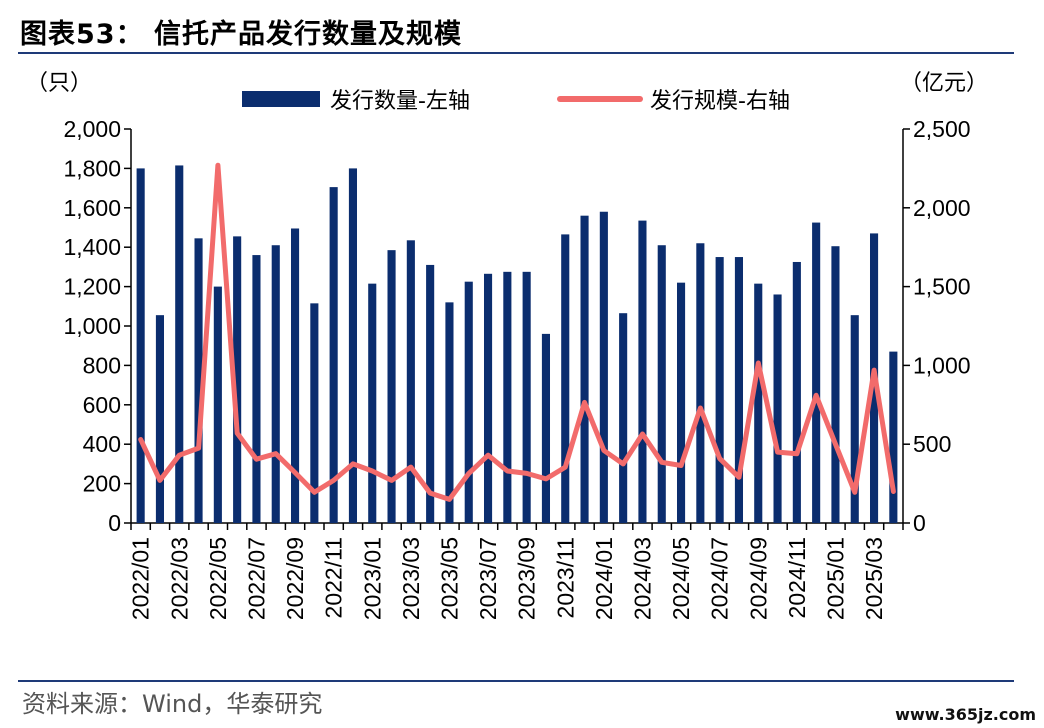  Describe the element at coordinates (141, 578) in the screenshot. I see `x-tick-label: 2022/01` at that location.